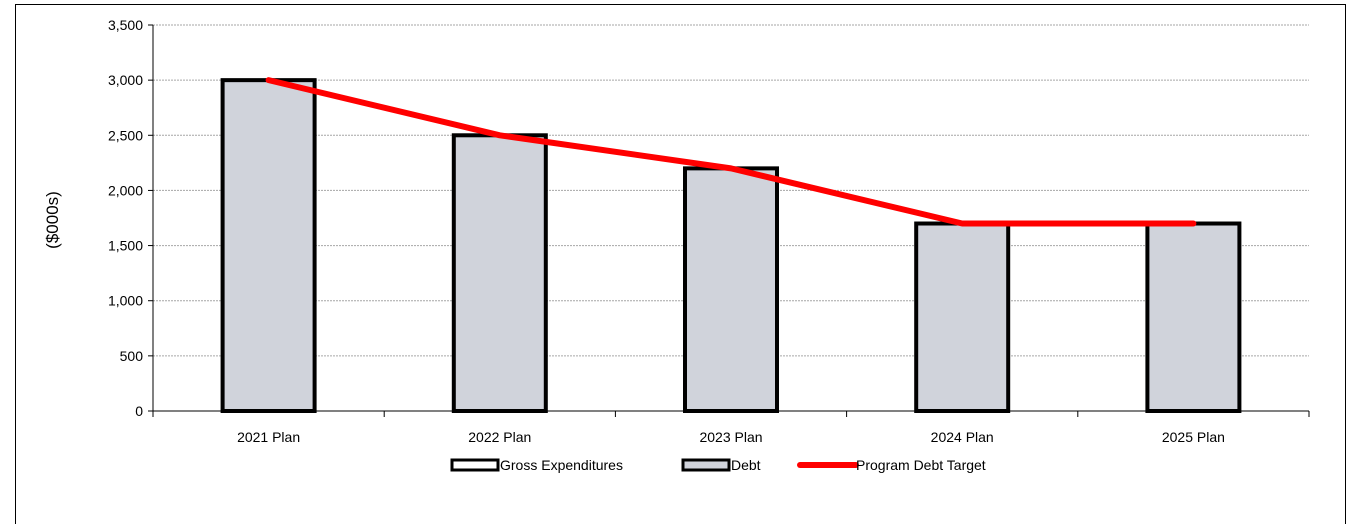 This screenshot has width=1349, height=524. I want to click on bar-2021-plan, so click(268, 246).